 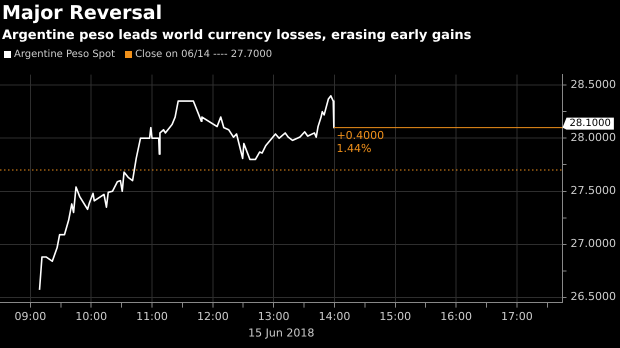 What do you see at coordinates (65, 54) in the screenshot?
I see `legend-label: Argentine Peso Spot` at bounding box center [65, 54].